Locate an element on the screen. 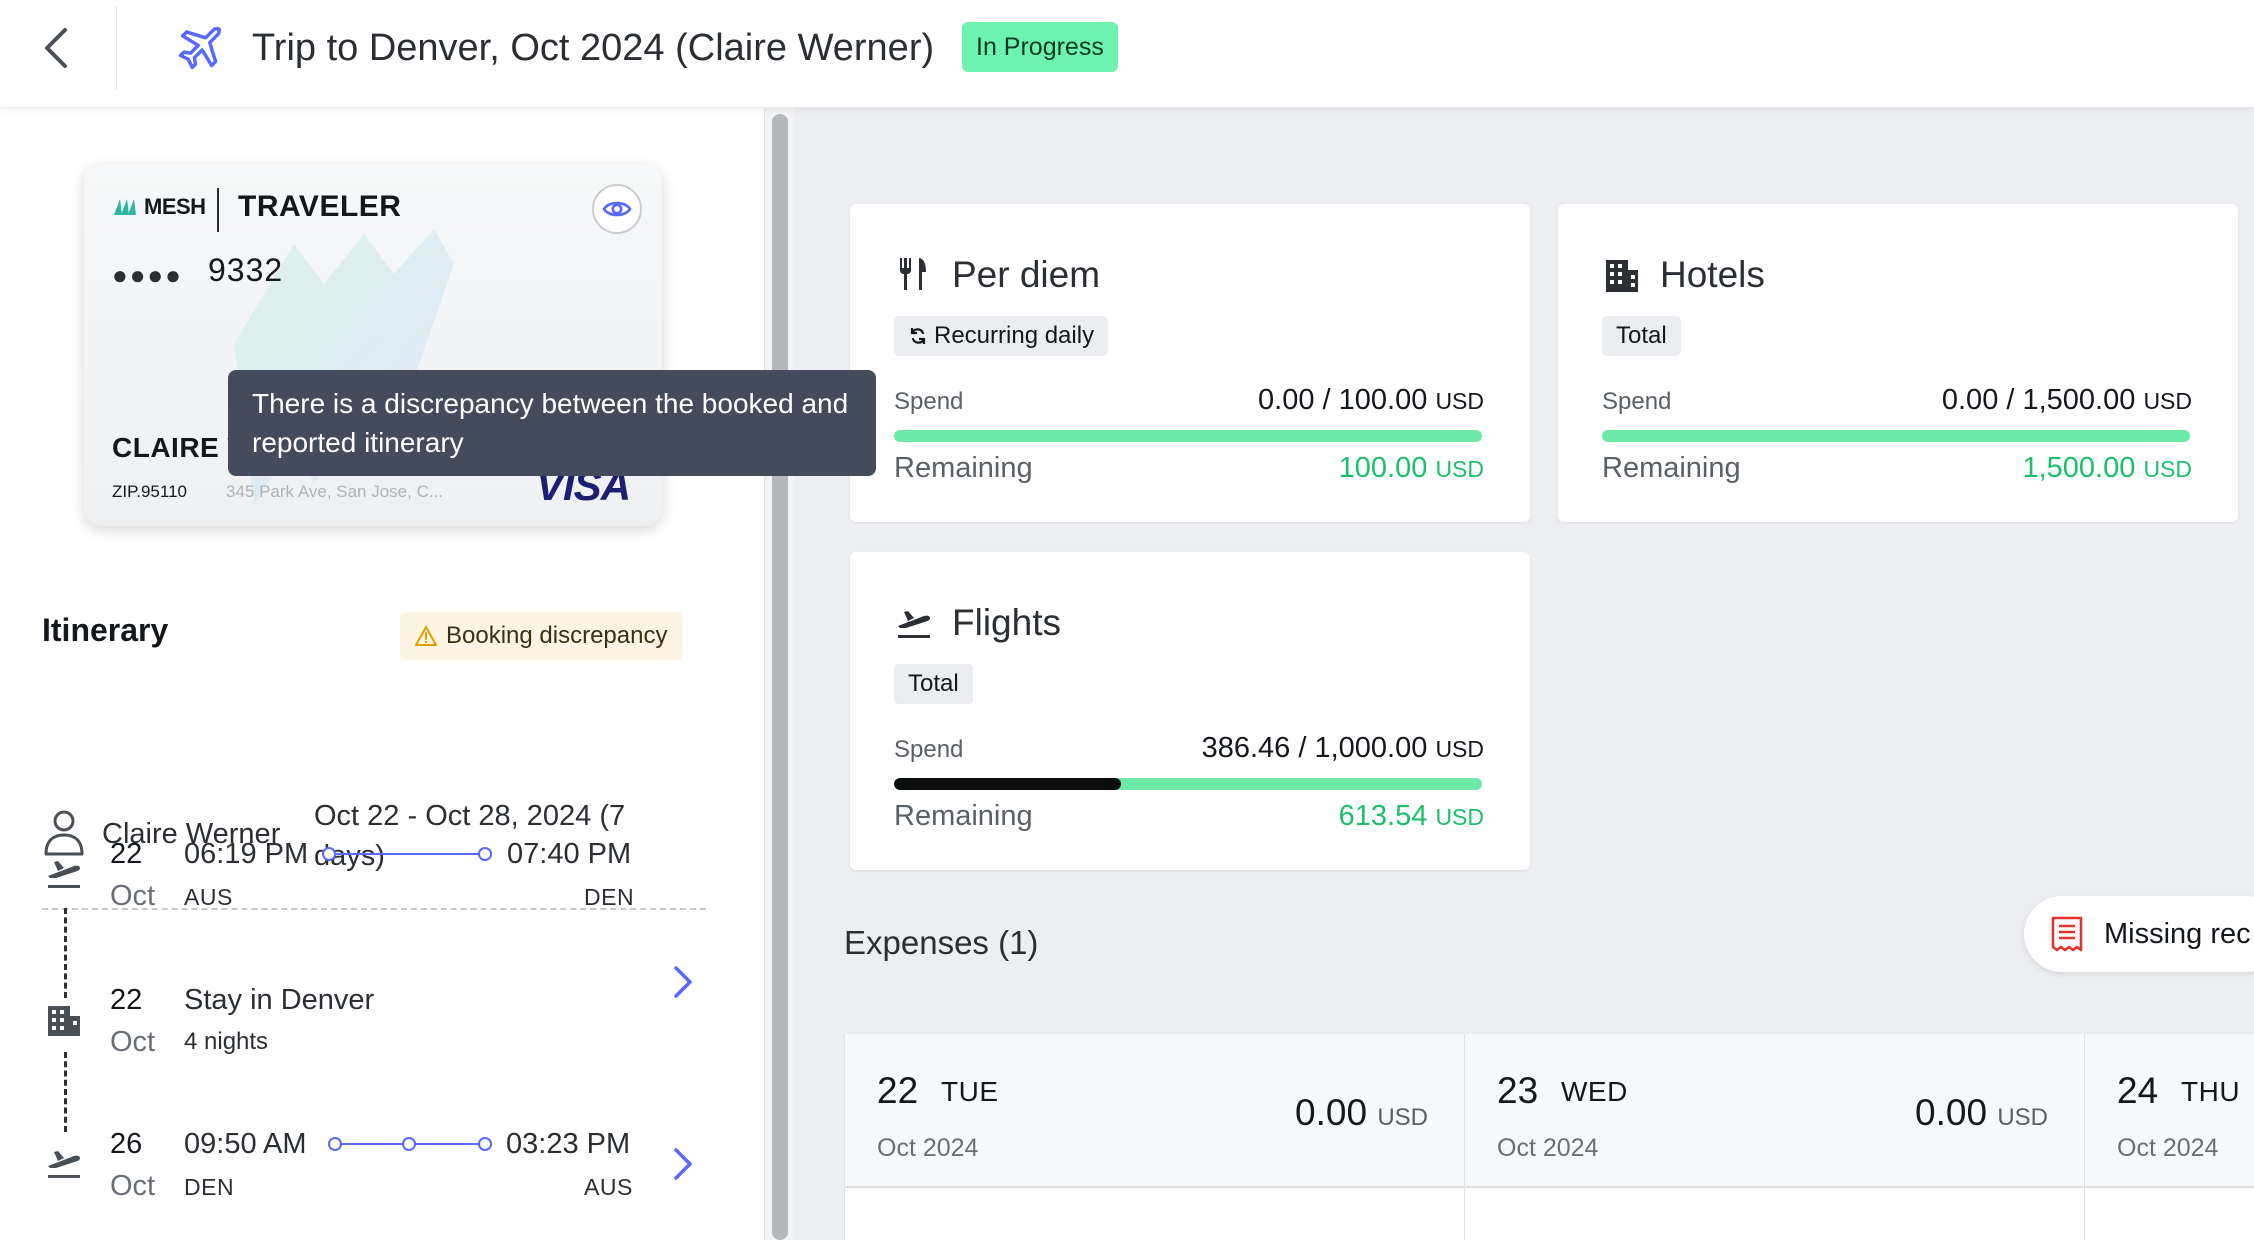  itinerary-divider is located at coordinates (374, 909).